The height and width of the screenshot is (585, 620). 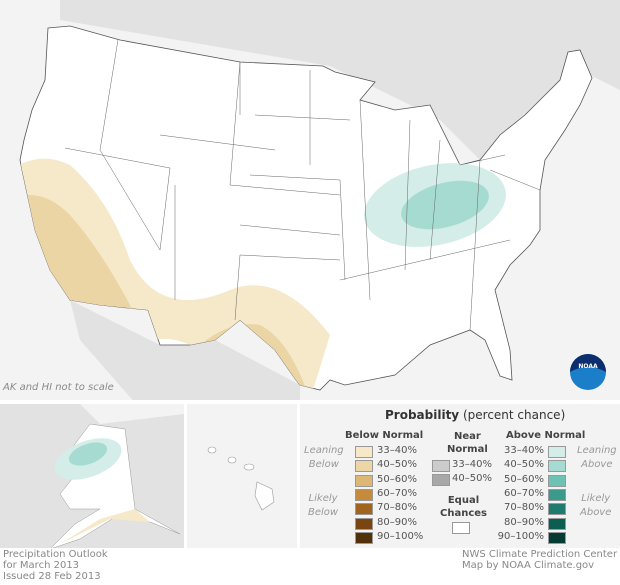 What do you see at coordinates (92, 477) in the screenshot?
I see `alaska-inset` at bounding box center [92, 477].